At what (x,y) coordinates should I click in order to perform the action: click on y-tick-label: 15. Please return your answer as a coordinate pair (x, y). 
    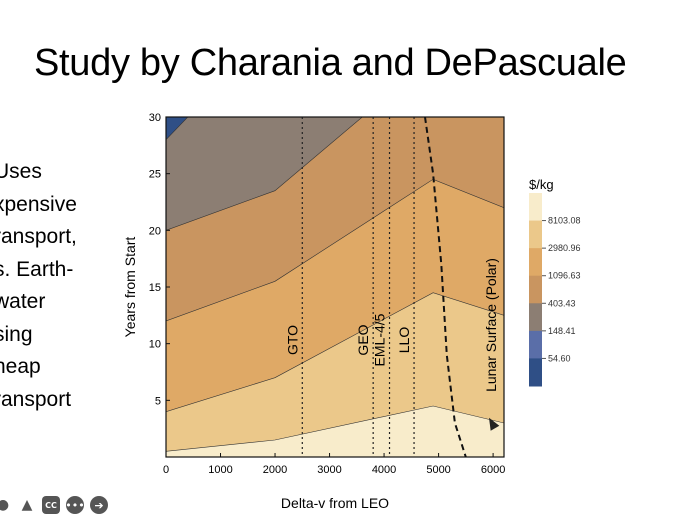
    Looking at the image, I should click on (155, 288).